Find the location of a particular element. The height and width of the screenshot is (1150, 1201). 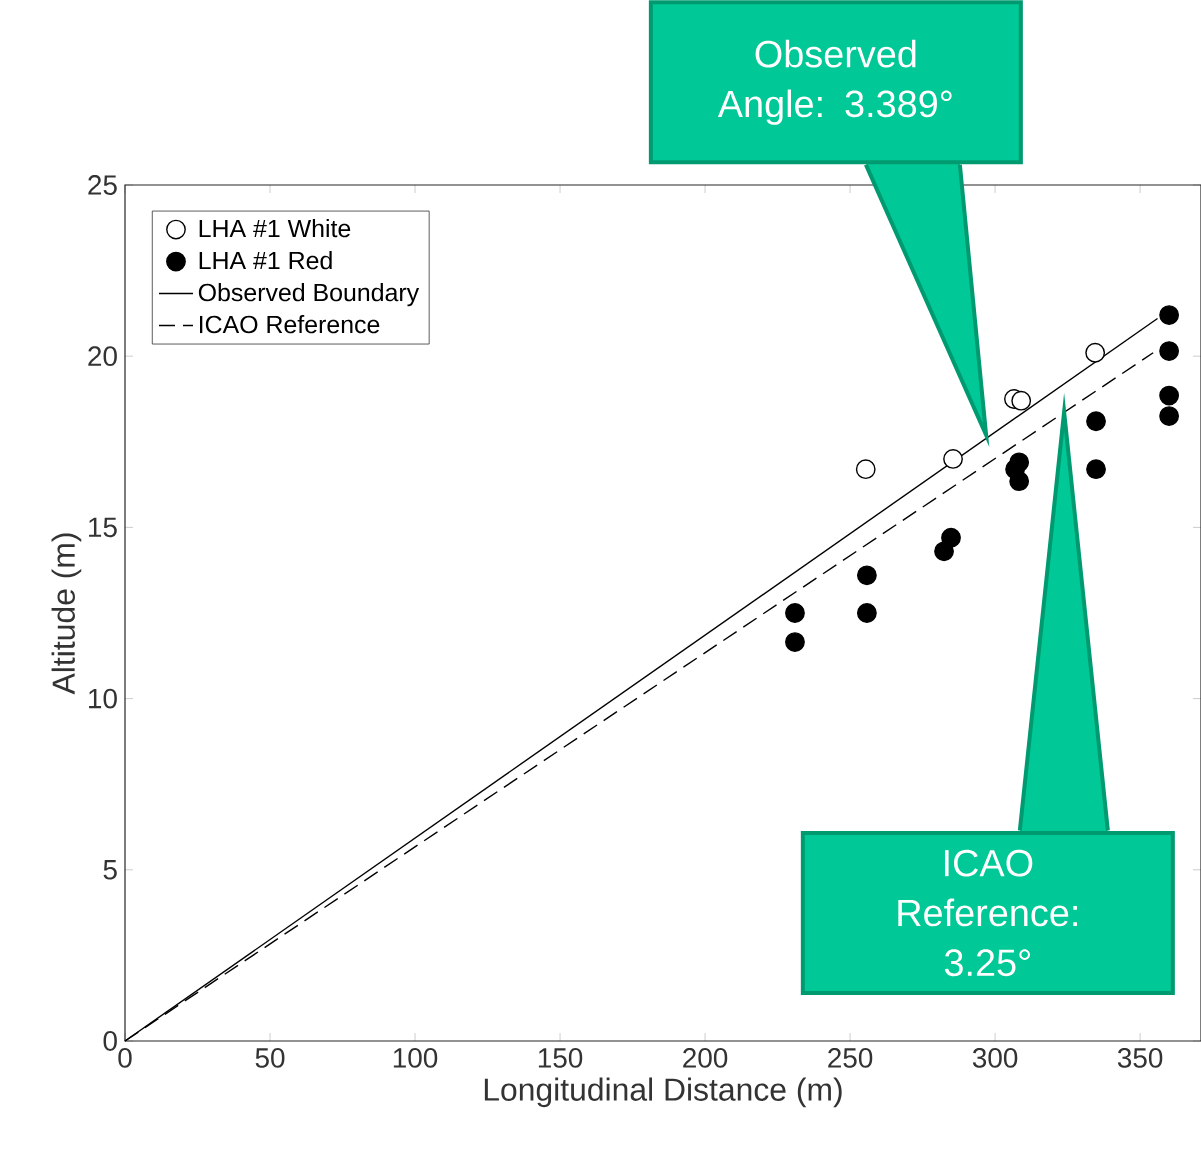

y-tick-label: 10 is located at coordinates (103, 698).